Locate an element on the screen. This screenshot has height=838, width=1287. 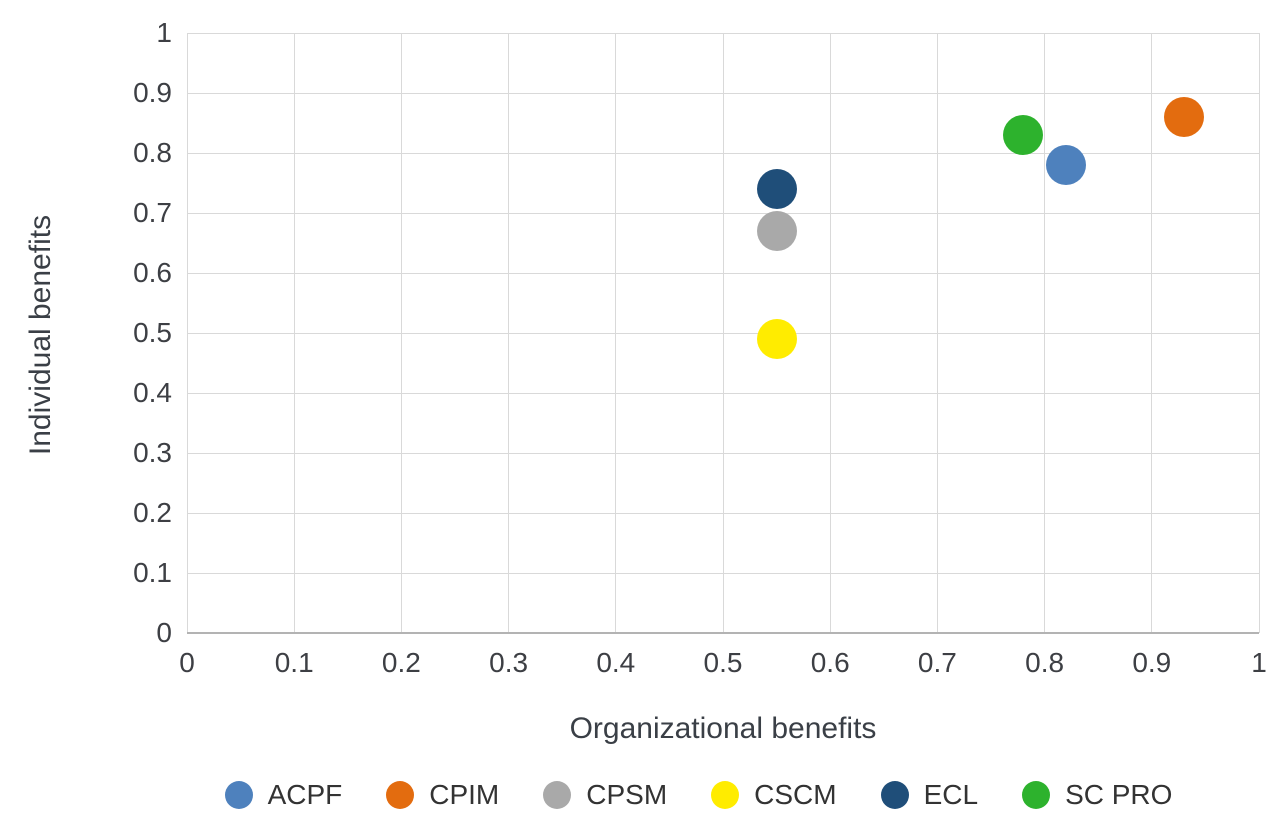
x-tick-label: 0.8 is located at coordinates (1045, 662).